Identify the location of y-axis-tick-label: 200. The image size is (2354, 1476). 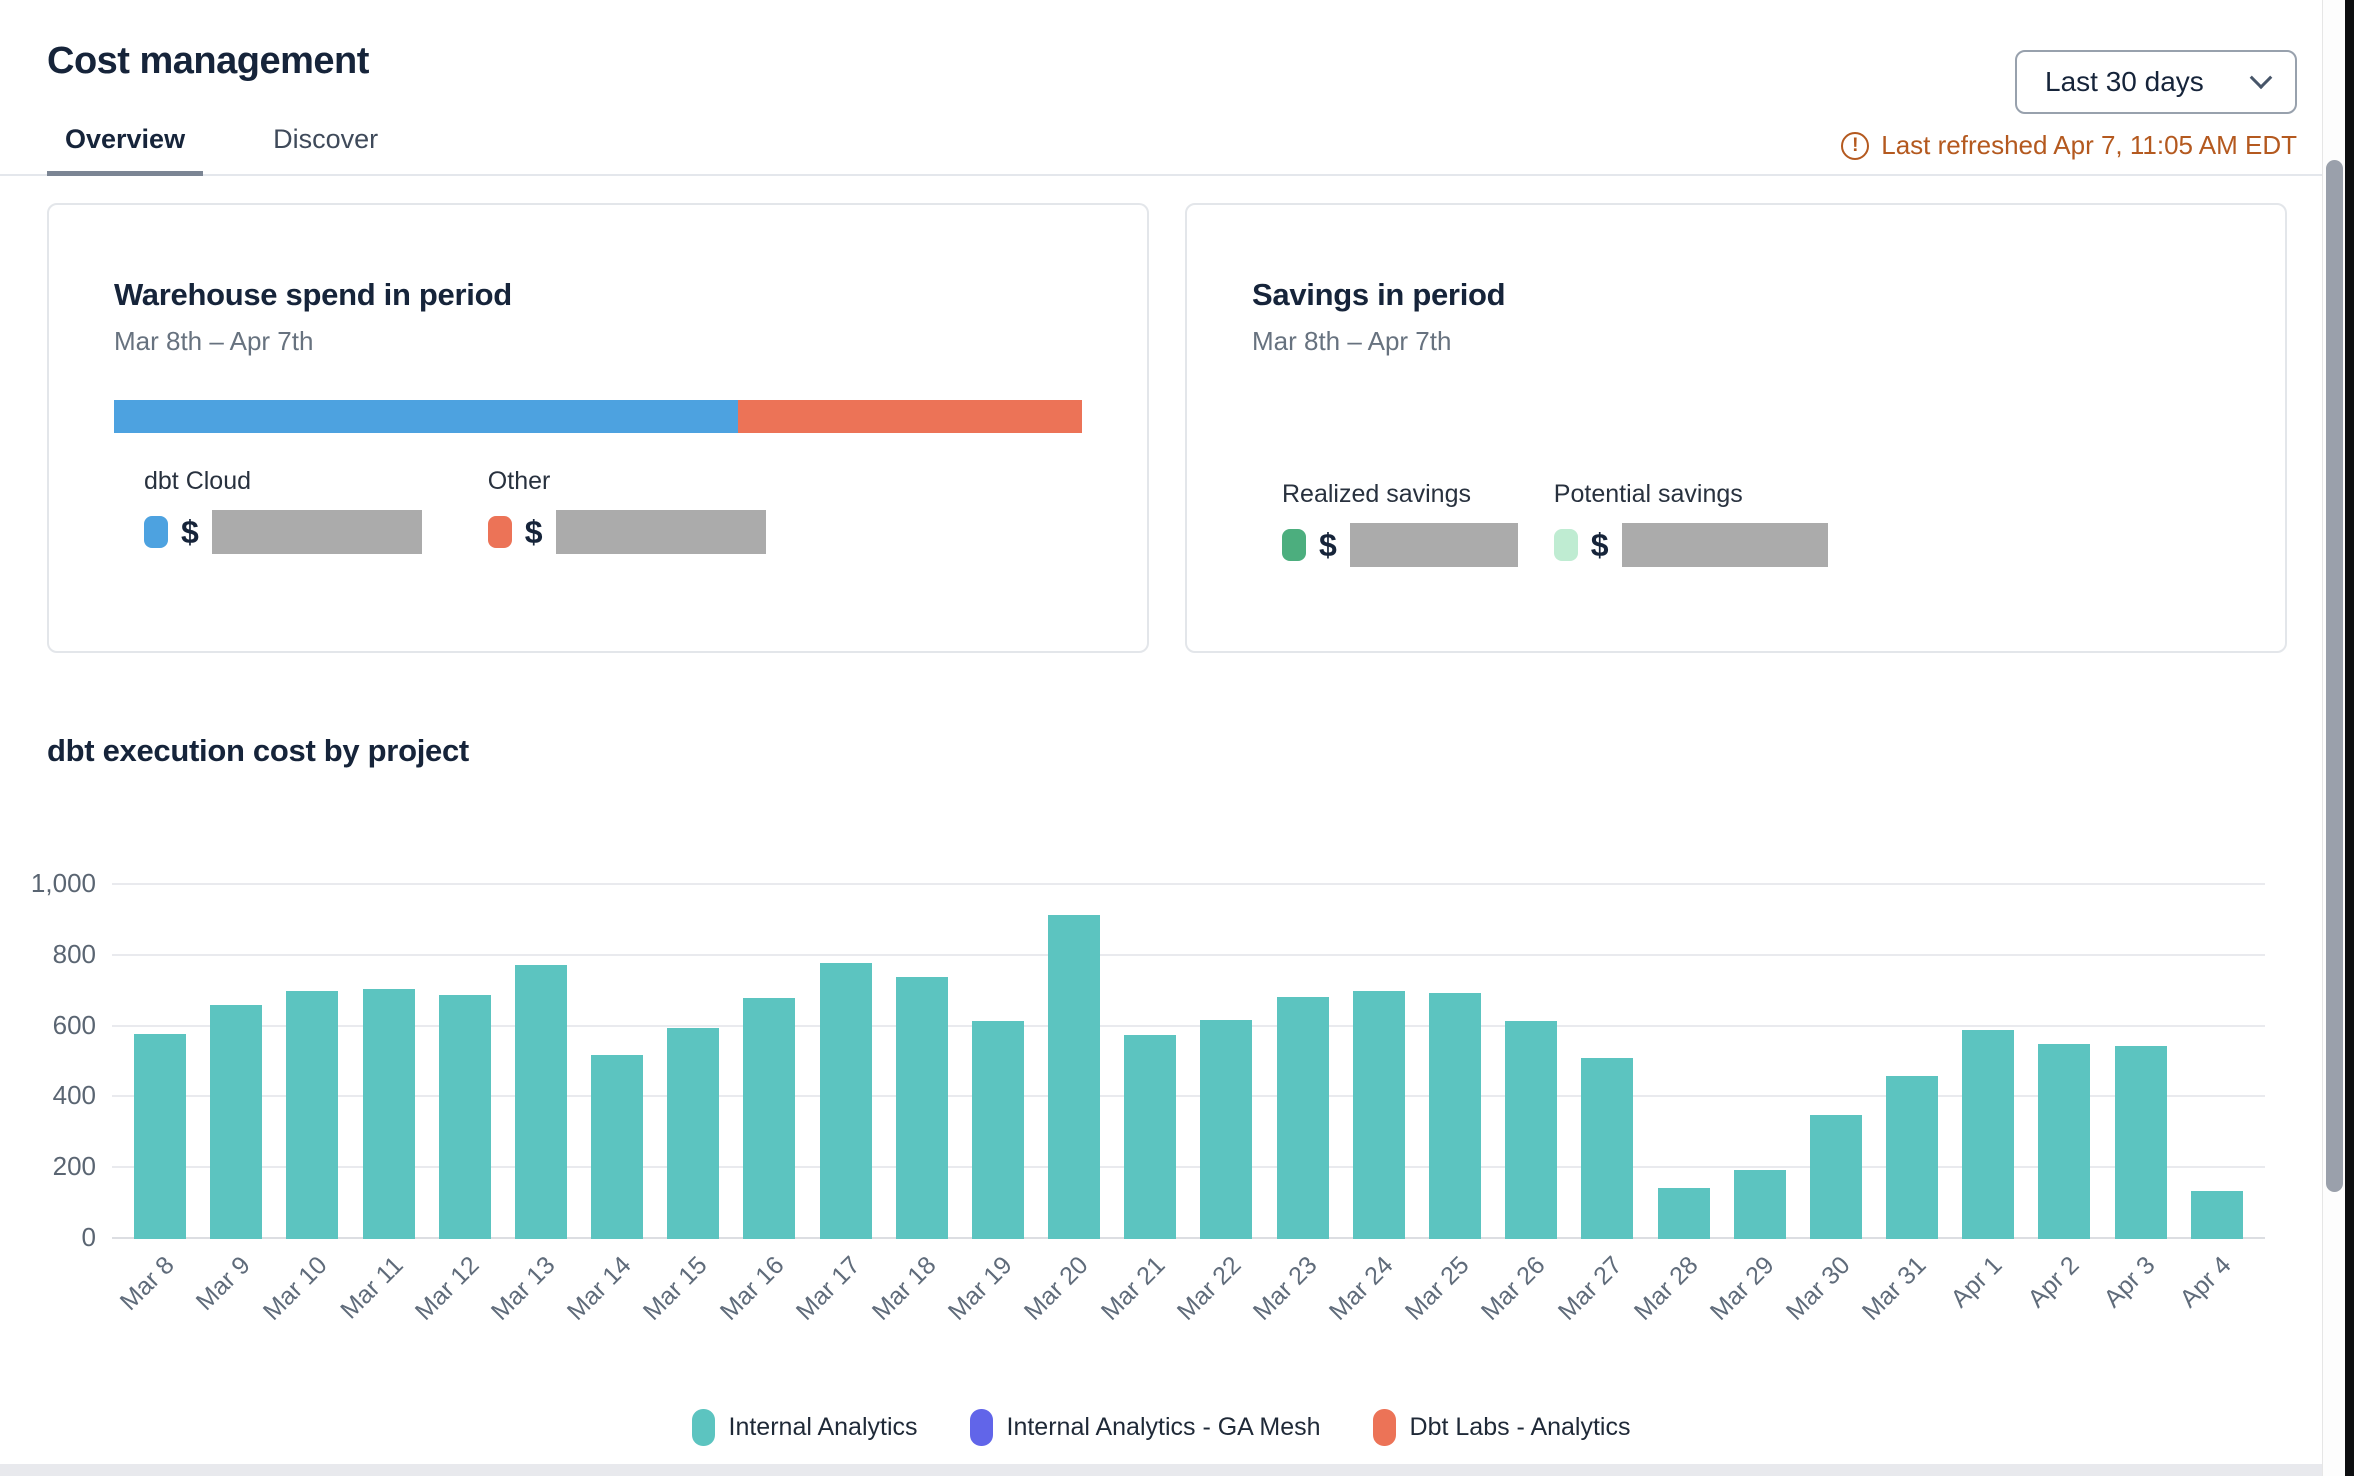
(74, 1166).